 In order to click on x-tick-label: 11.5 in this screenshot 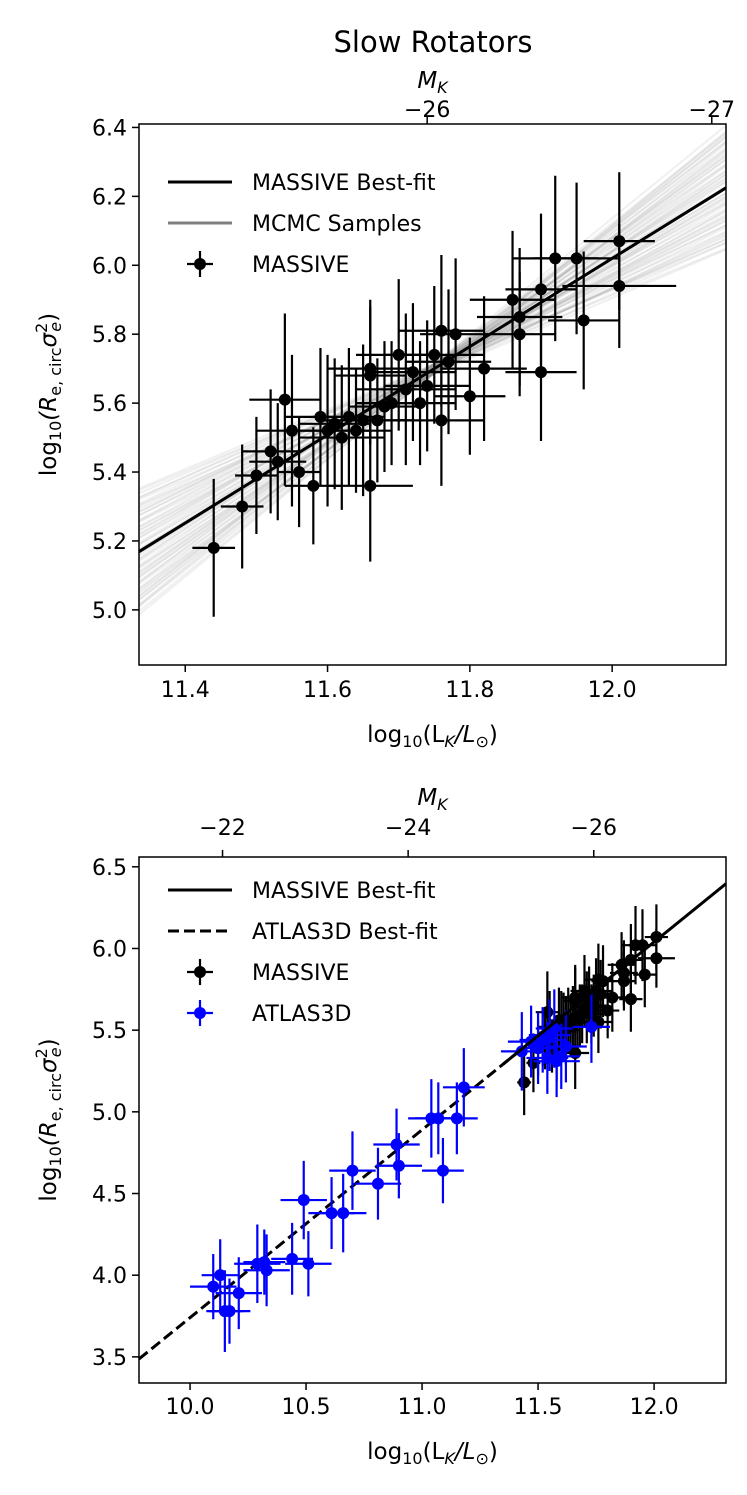, I will do `click(538, 1407)`.